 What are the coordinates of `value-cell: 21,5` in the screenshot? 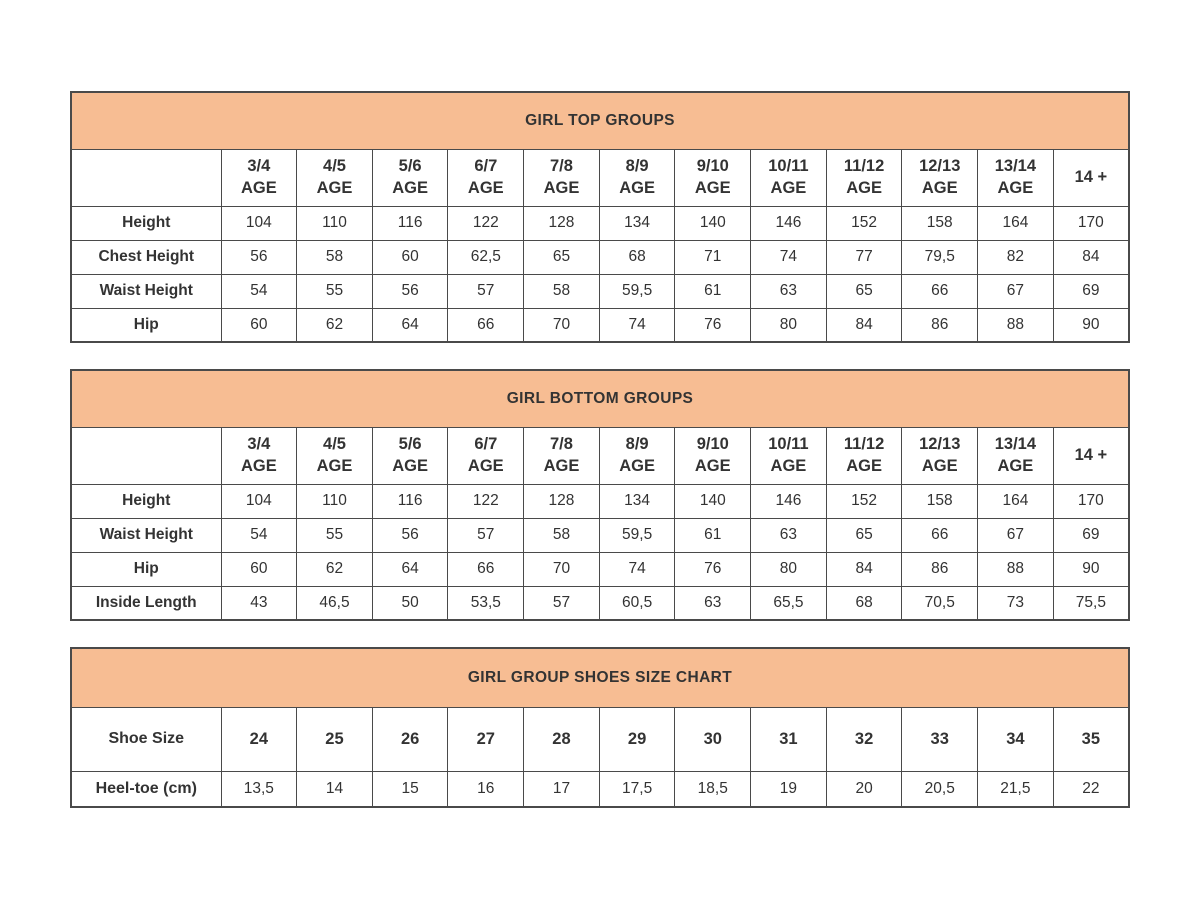 It's located at (1015, 789).